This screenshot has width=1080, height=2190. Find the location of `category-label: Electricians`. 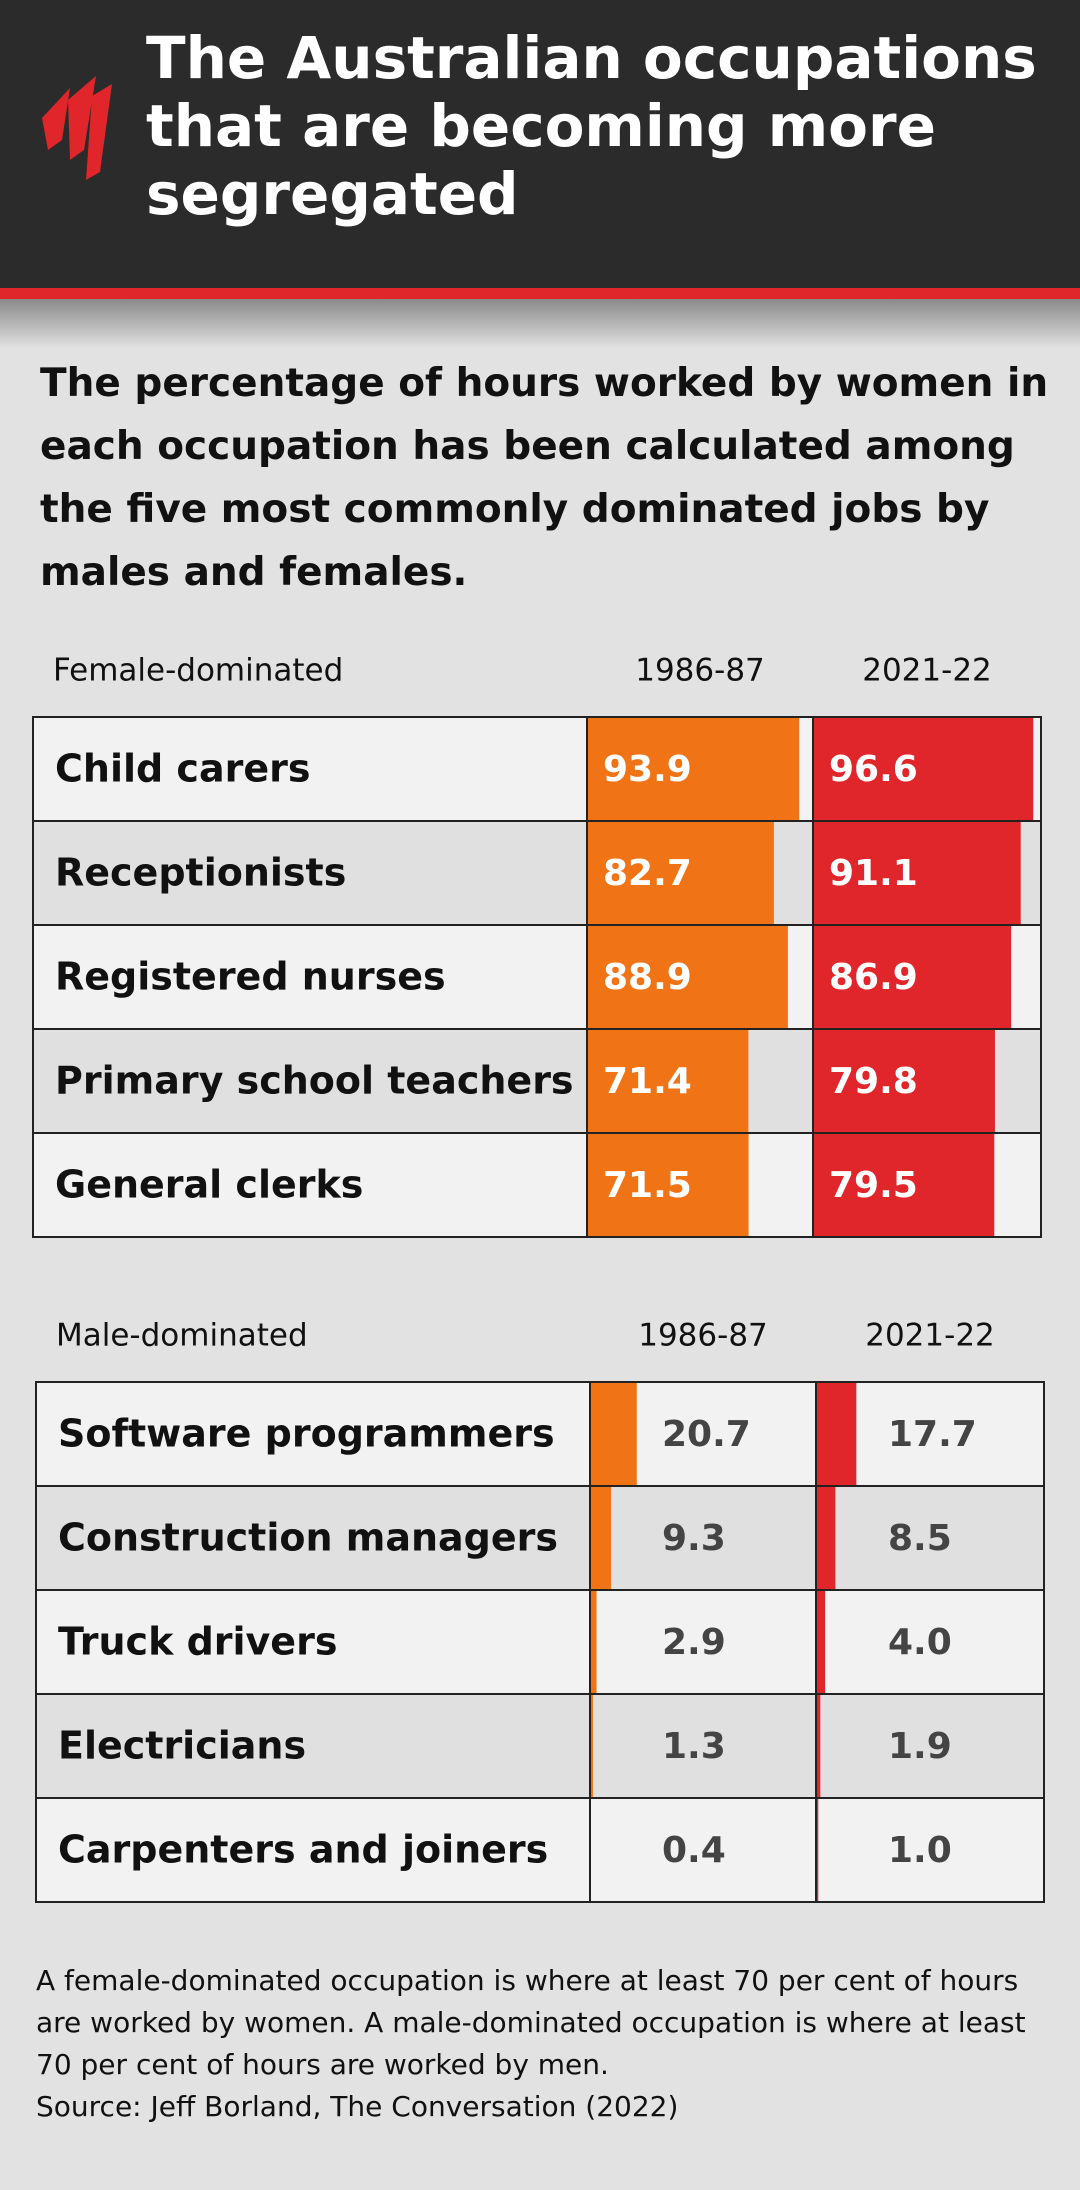

category-label: Electricians is located at coordinates (182, 1746).